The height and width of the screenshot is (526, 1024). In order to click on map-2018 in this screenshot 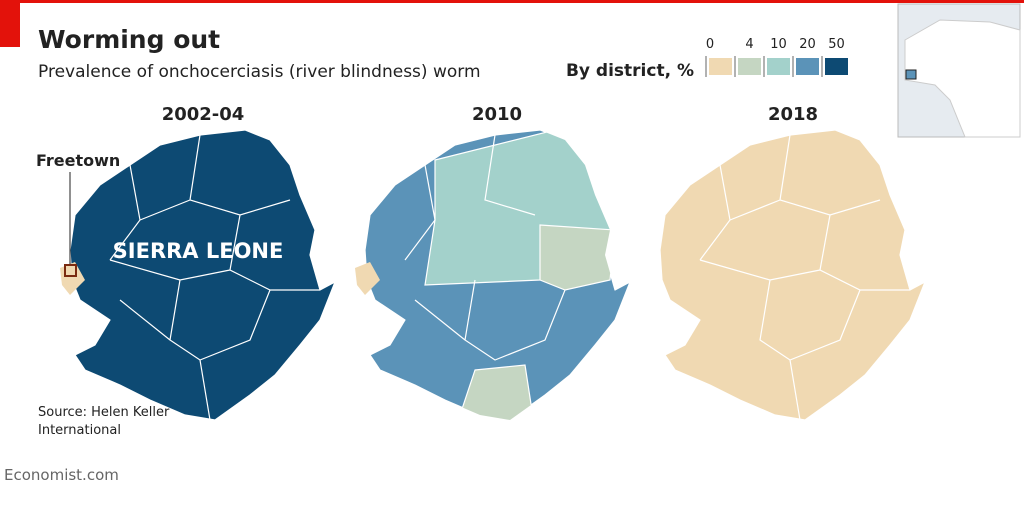, I will do `click(792, 275)`.